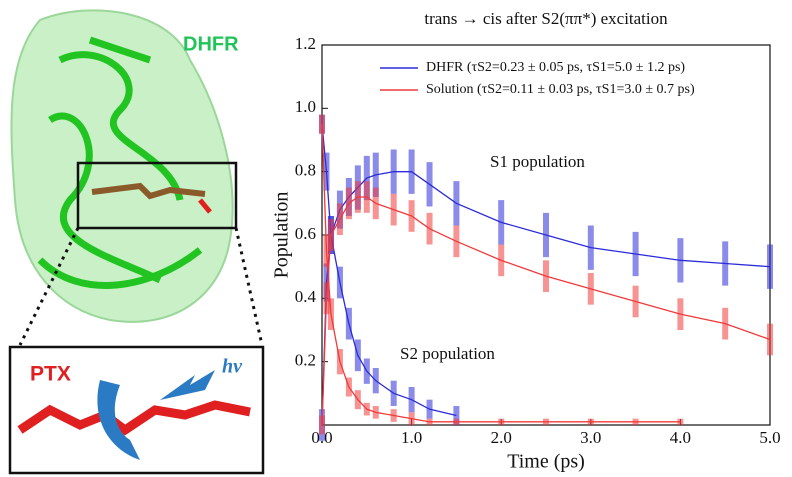 The image size is (792, 477). I want to click on photon-label: hν, so click(232, 367).